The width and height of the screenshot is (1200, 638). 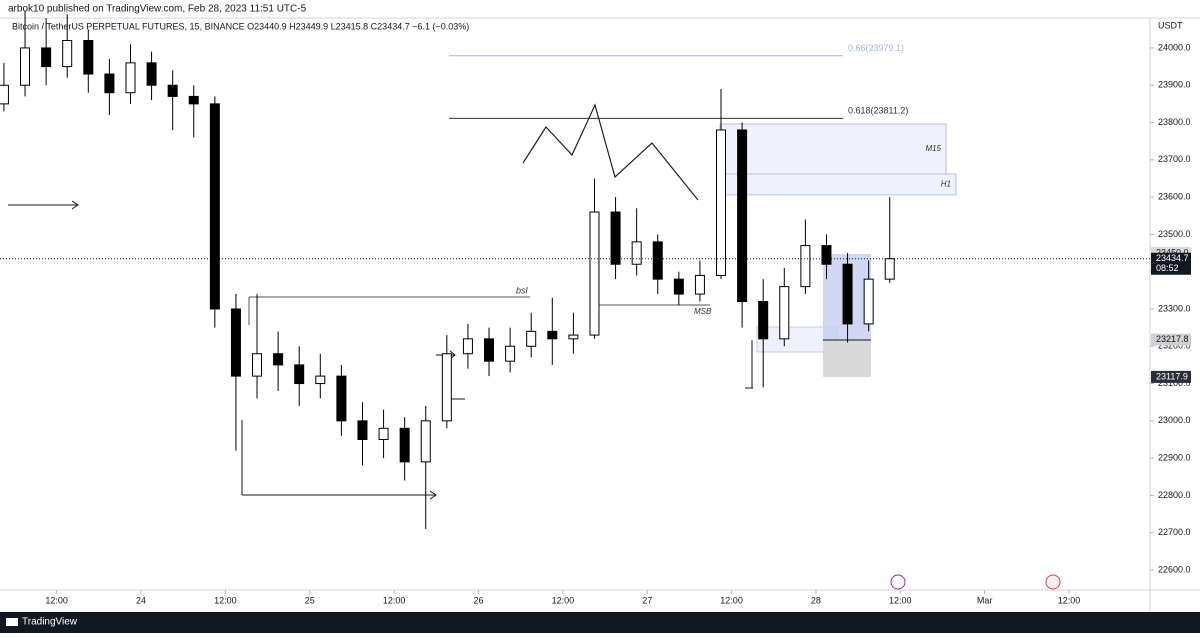 What do you see at coordinates (816, 600) in the screenshot?
I see `x-tick-label: 28` at bounding box center [816, 600].